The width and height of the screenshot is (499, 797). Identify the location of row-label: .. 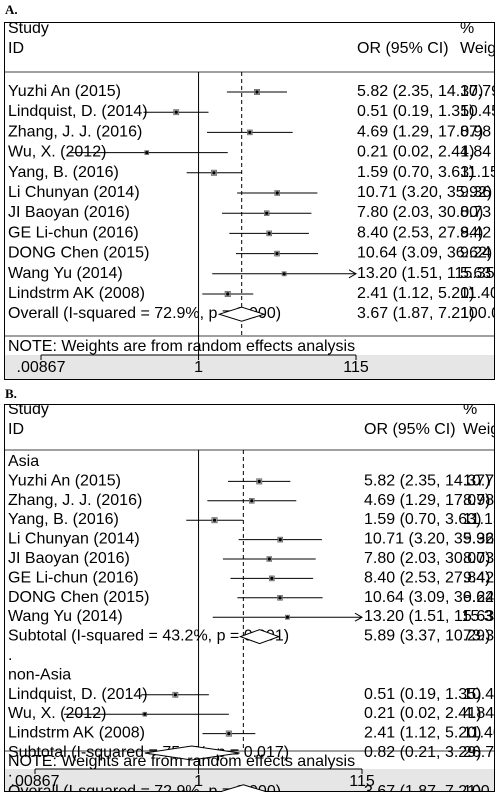
(10, 771).